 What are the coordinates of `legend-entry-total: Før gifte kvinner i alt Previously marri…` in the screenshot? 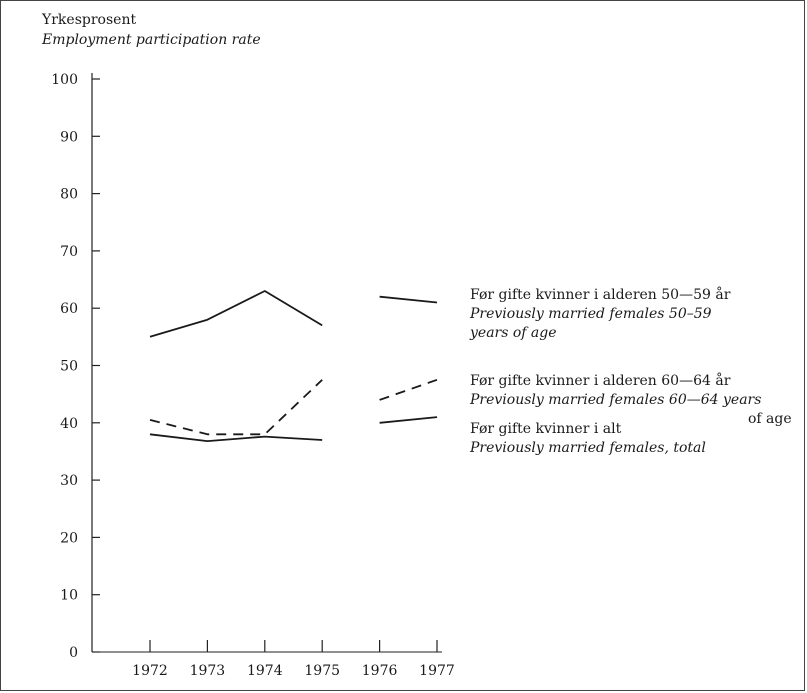 It's located at (588, 439).